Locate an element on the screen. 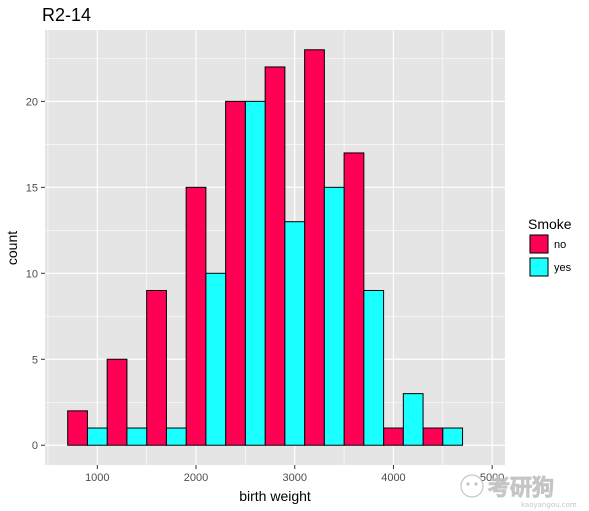 Image resolution: width=589 pixels, height=511 pixels. legend-title: Smoke is located at coordinates (550, 224).